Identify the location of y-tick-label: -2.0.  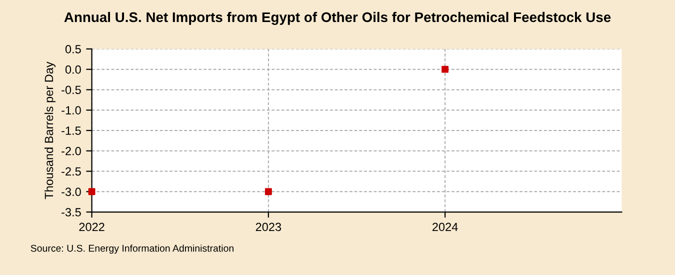
(71, 151).